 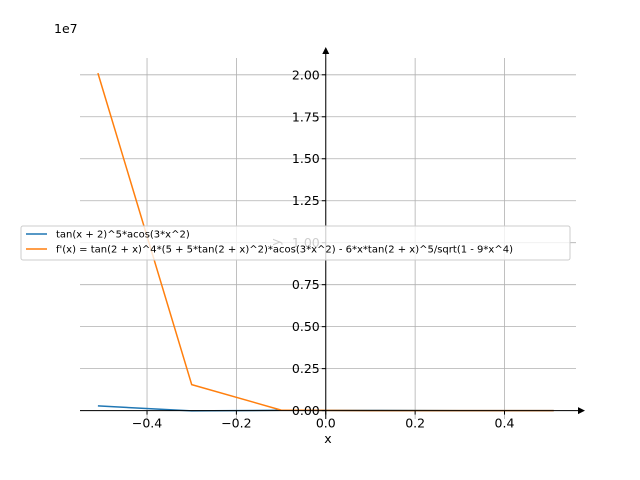 What do you see at coordinates (306, 368) in the screenshot?
I see `y-tick-label: 0.25` at bounding box center [306, 368].